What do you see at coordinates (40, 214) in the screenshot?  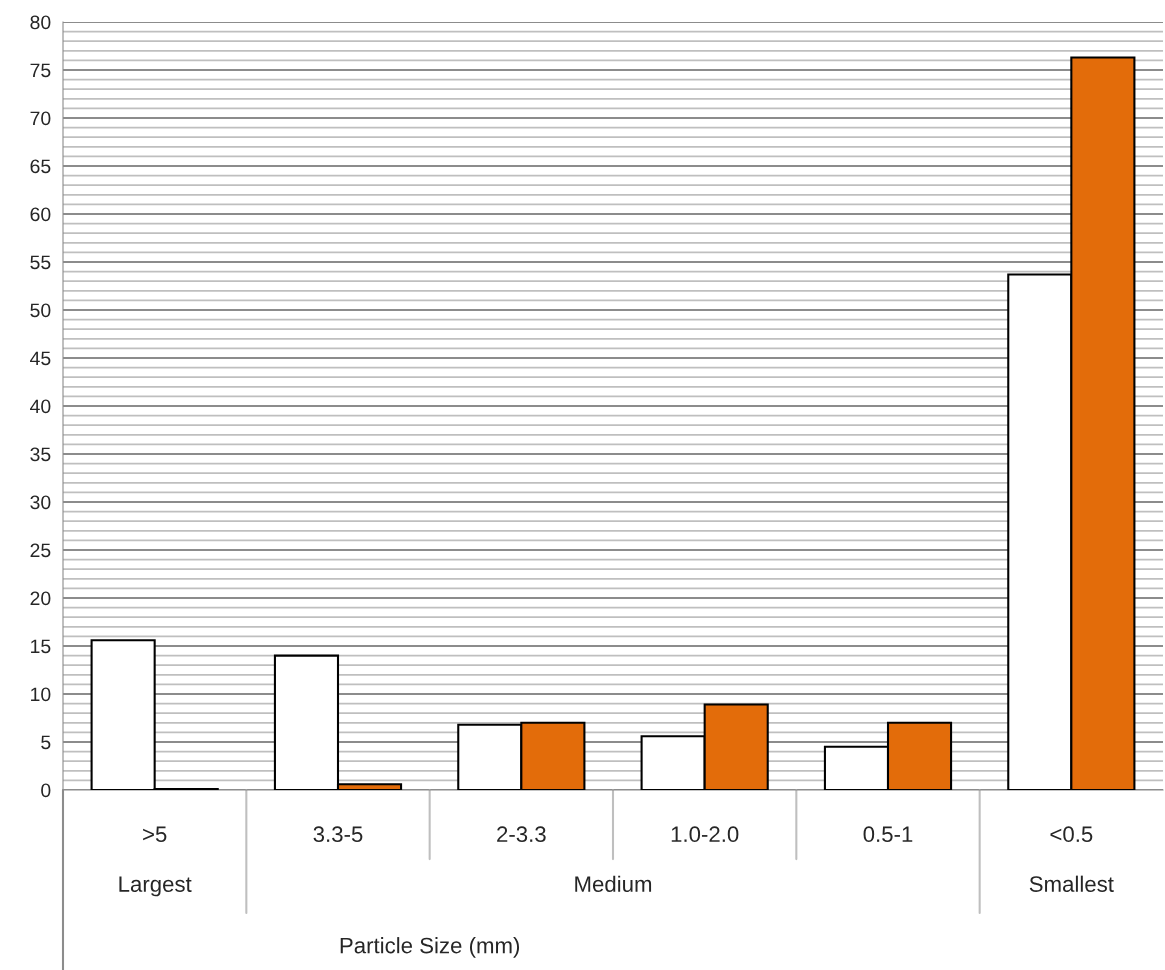 I see `y-tick-label: 60` at bounding box center [40, 214].